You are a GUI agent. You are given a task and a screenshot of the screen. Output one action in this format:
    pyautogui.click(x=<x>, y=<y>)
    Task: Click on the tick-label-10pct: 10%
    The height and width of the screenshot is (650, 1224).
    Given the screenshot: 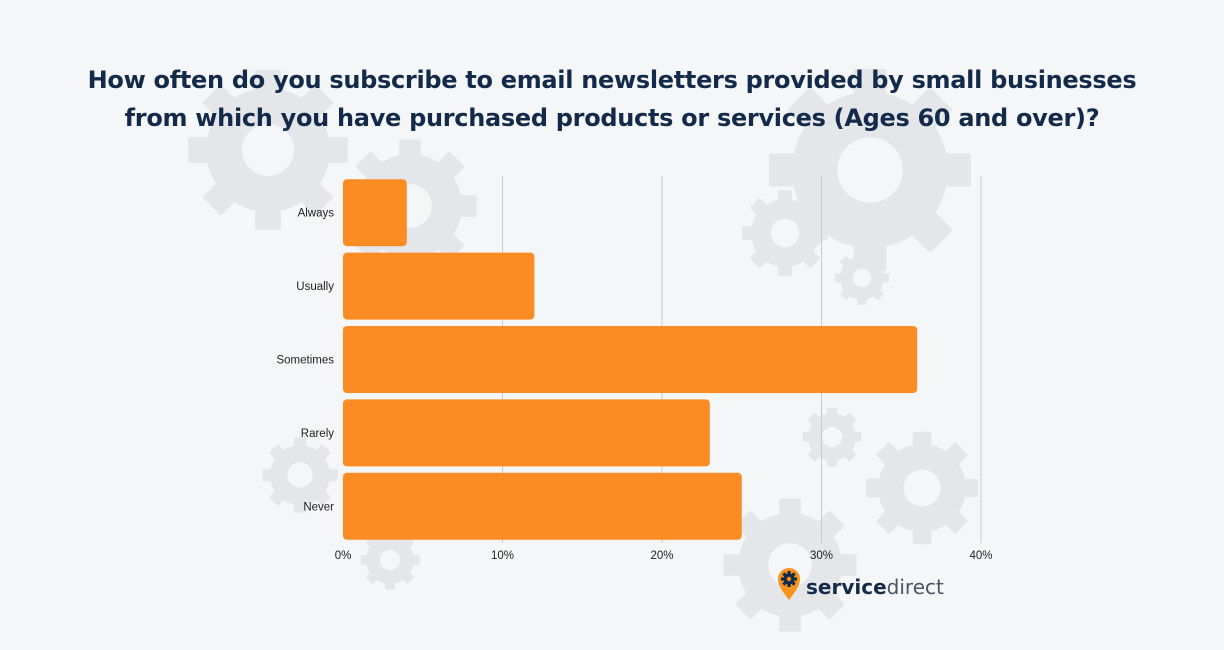 What is the action you would take?
    pyautogui.click(x=502, y=556)
    